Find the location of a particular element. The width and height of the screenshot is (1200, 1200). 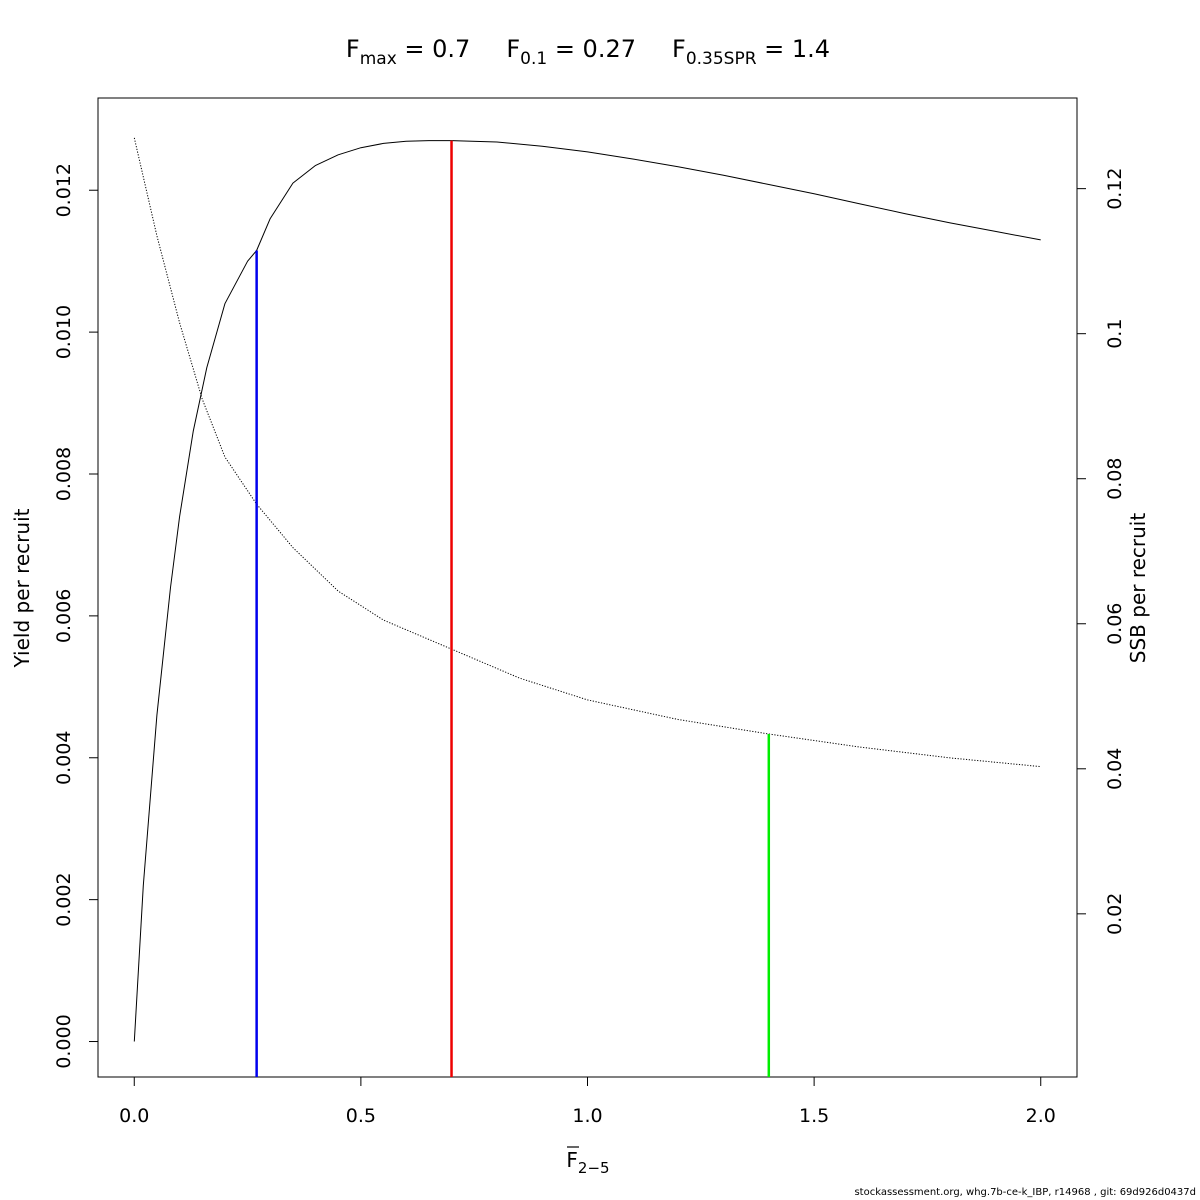

y-left-tick-label: 0.000 is located at coordinates (64, 1041).